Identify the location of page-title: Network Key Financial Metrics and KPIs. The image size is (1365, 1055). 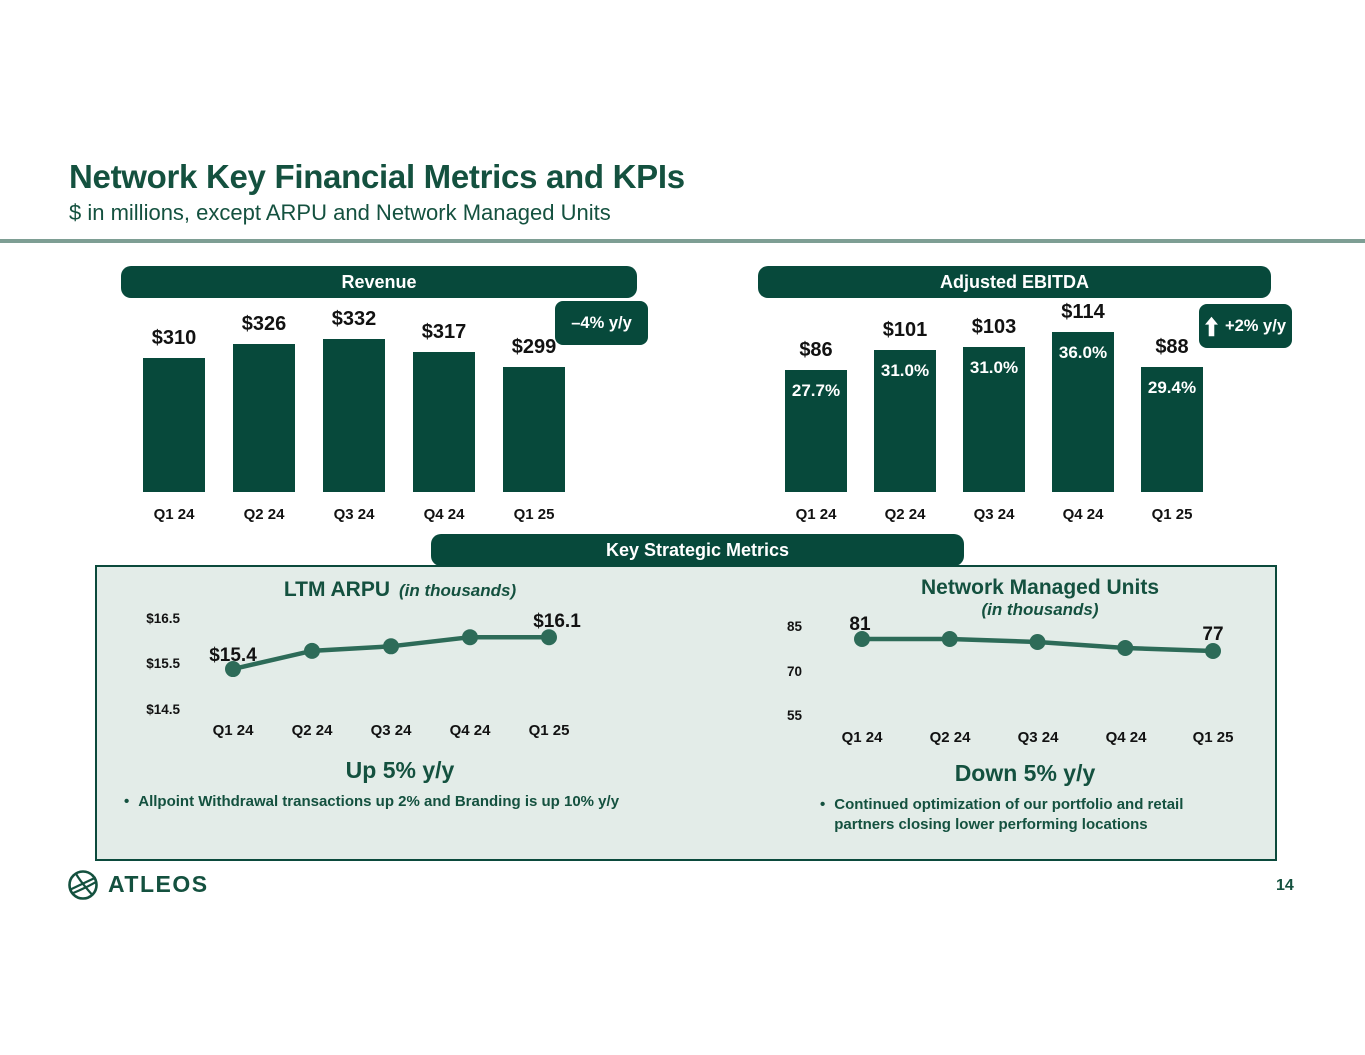
(377, 176).